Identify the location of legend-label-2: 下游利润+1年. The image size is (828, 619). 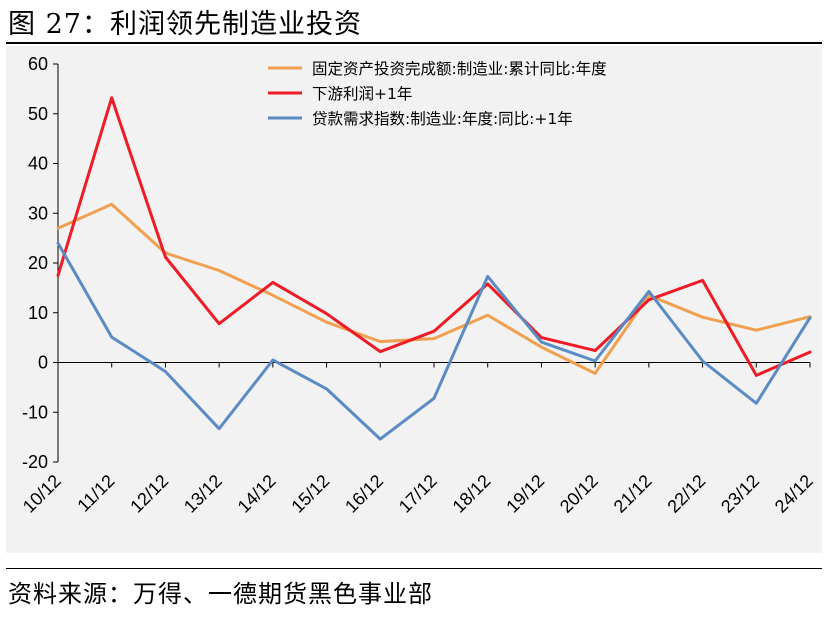
(362, 94).